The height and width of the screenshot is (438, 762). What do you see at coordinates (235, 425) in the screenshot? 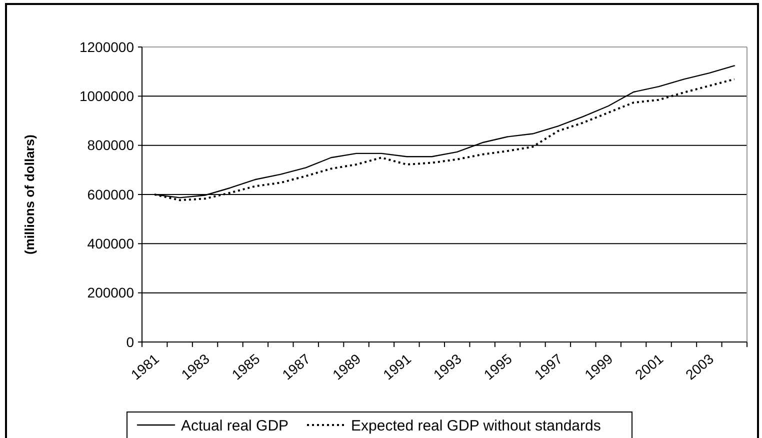
I see `legend-label: Actual real GDP` at bounding box center [235, 425].